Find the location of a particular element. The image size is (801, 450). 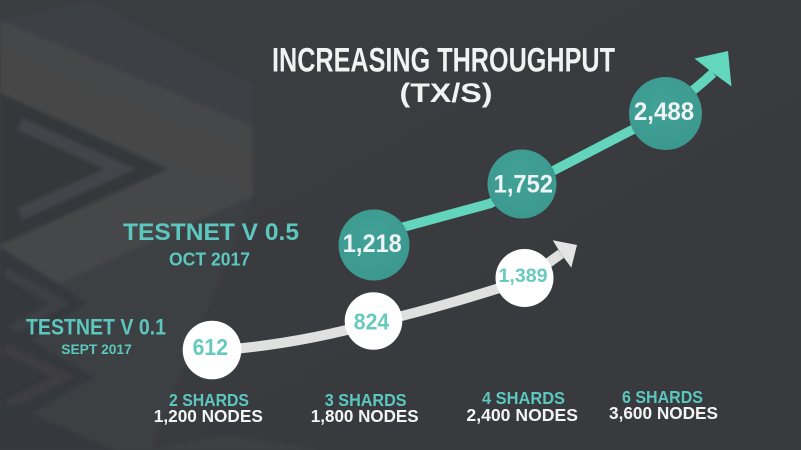

svg-text: 824 is located at coordinates (371, 321).